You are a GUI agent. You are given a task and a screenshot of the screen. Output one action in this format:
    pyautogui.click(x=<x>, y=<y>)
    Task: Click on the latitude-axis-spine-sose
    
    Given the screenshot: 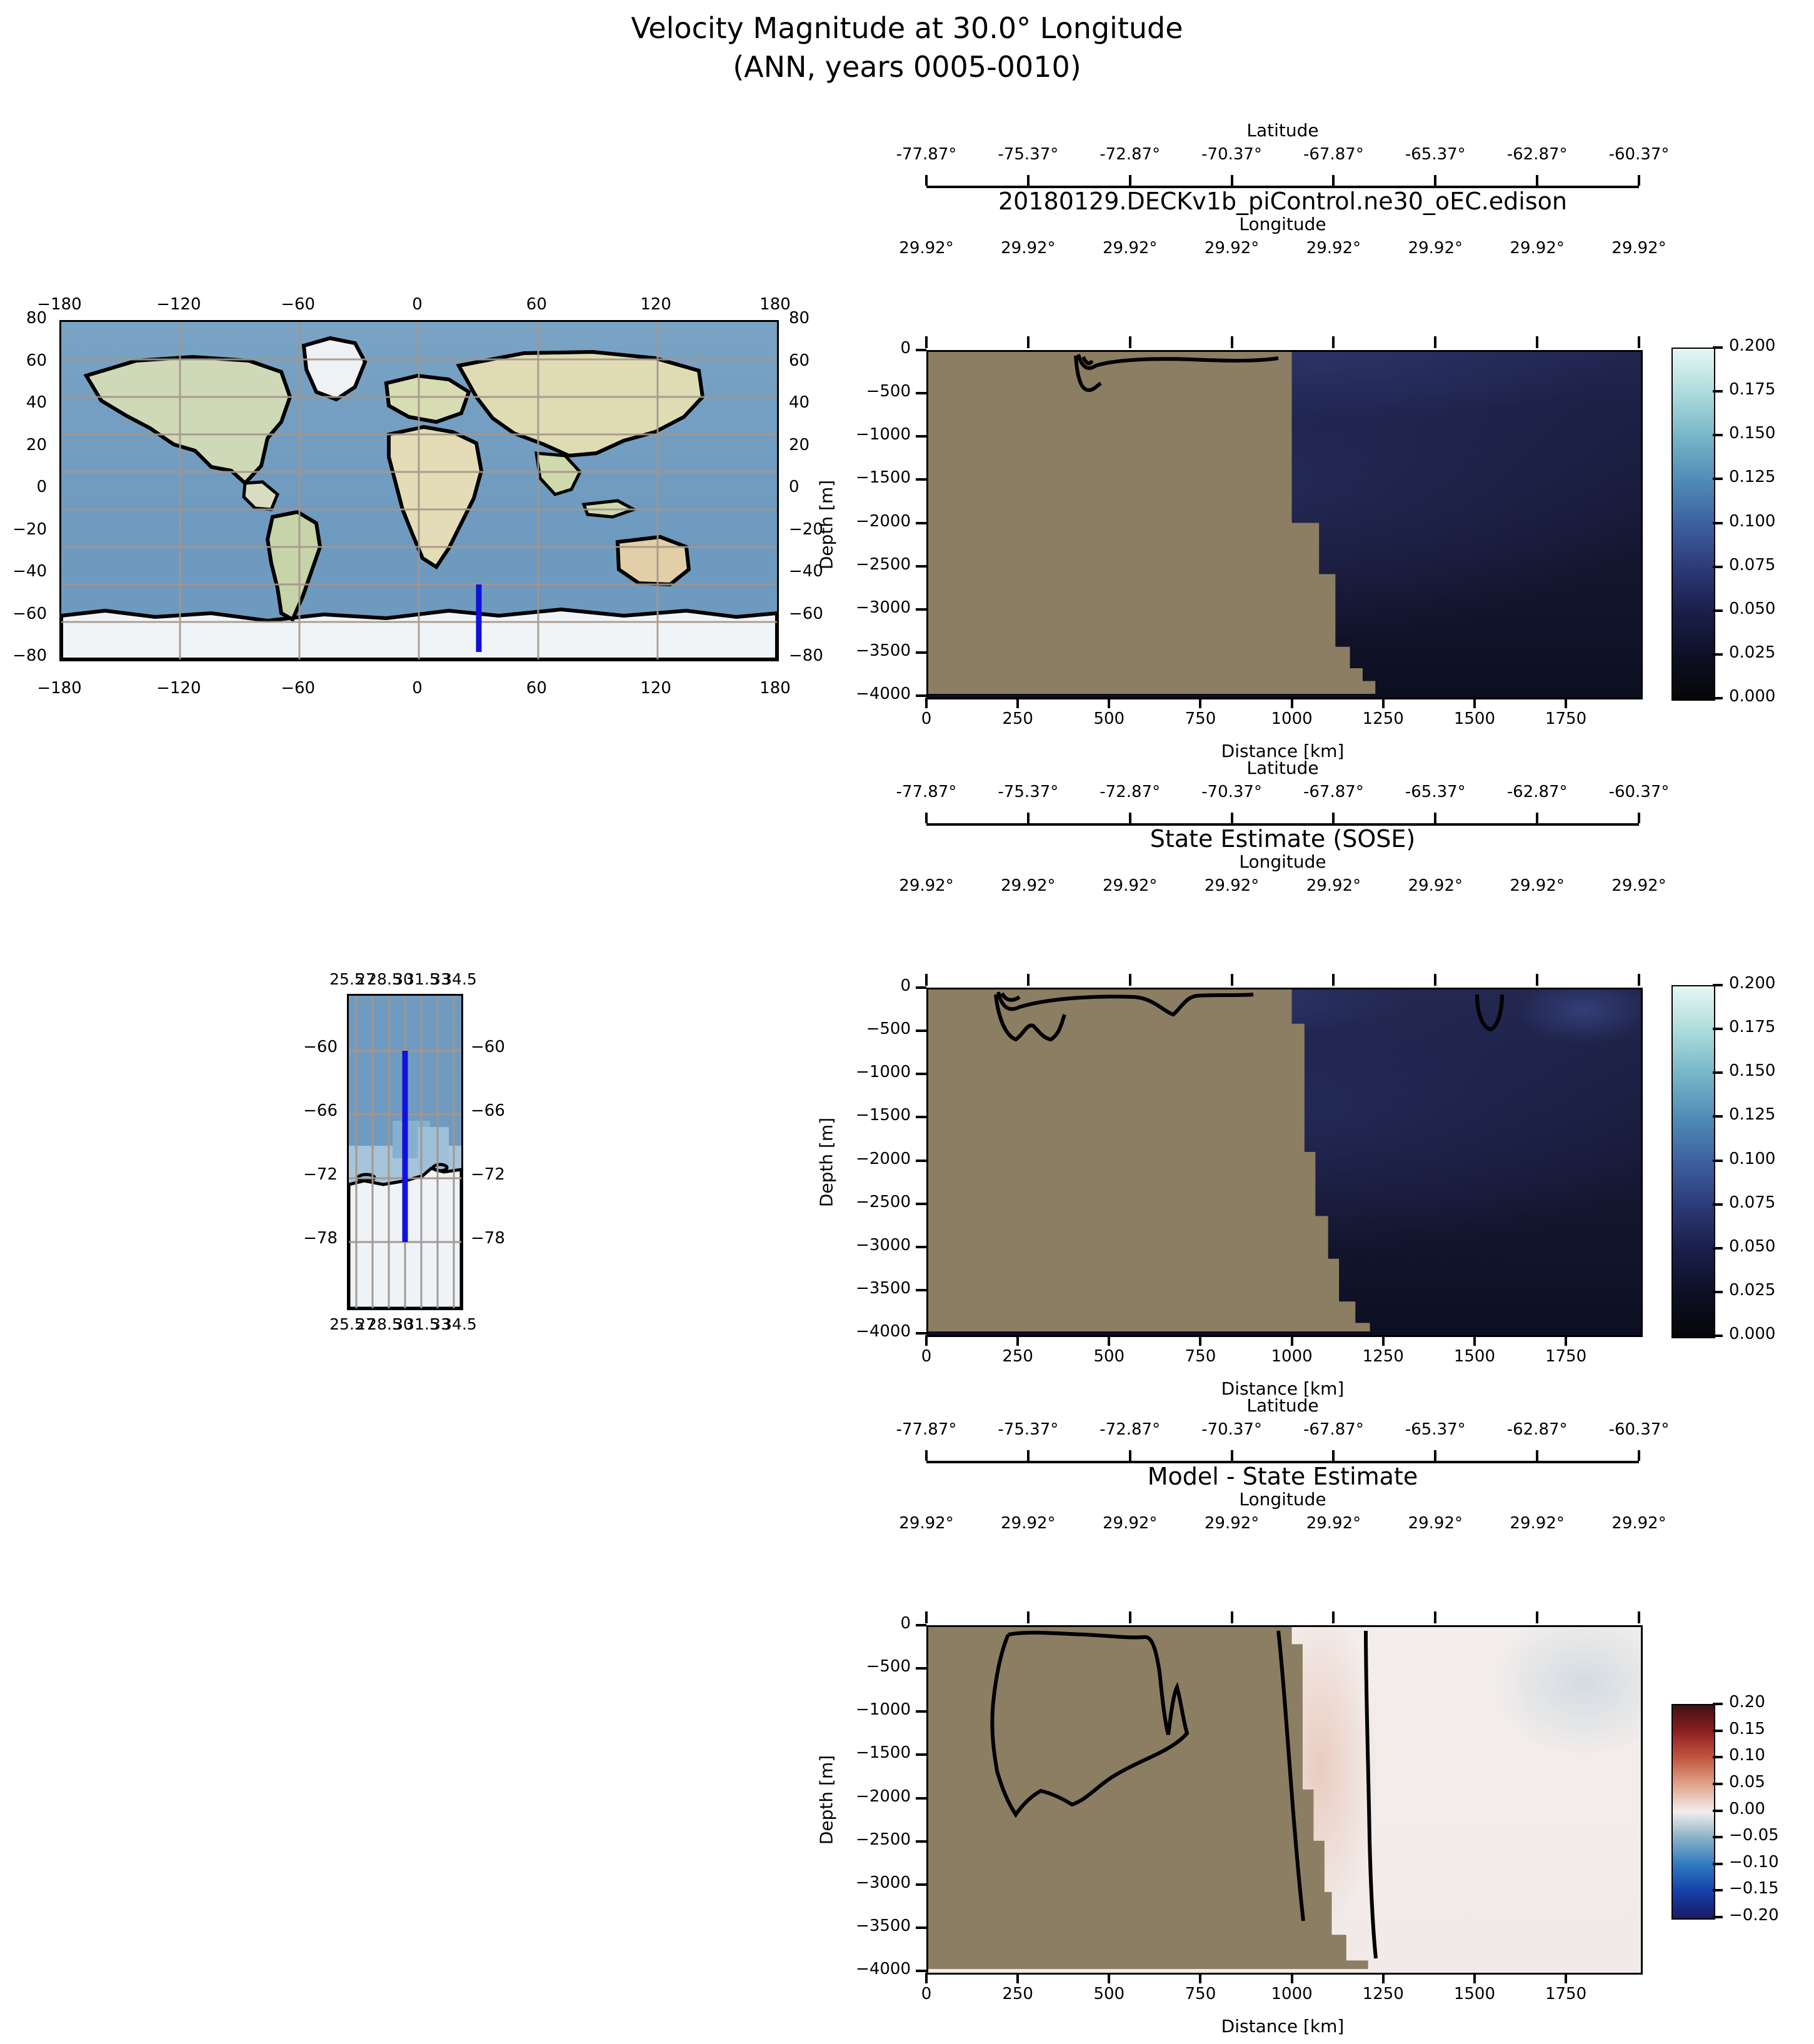 What is the action you would take?
    pyautogui.click(x=1282, y=825)
    